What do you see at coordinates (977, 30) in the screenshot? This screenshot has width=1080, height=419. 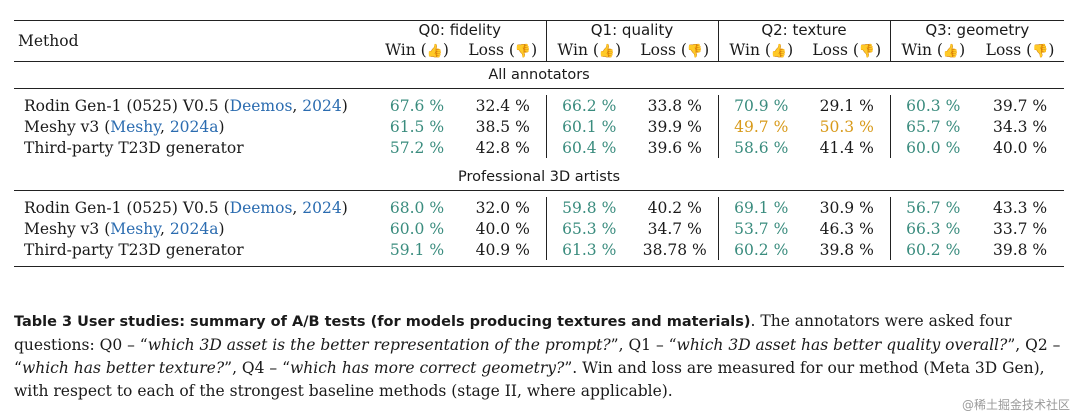 I see `q3-header: Q3: geometry` at bounding box center [977, 30].